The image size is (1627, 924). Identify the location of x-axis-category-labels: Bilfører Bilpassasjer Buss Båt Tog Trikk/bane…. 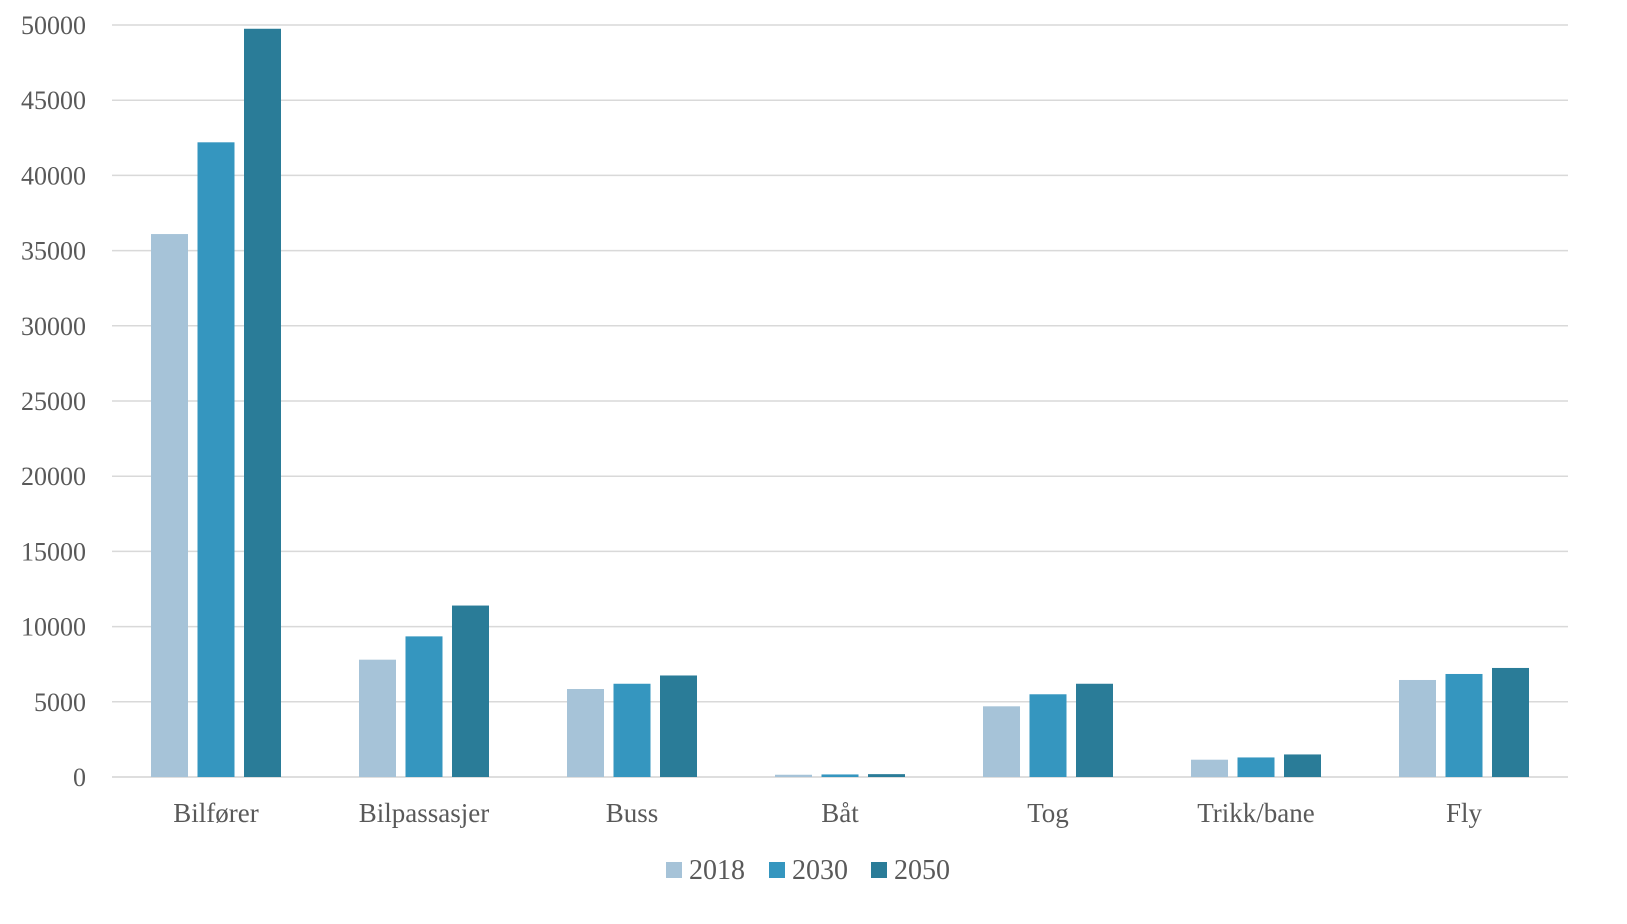
(827, 813).